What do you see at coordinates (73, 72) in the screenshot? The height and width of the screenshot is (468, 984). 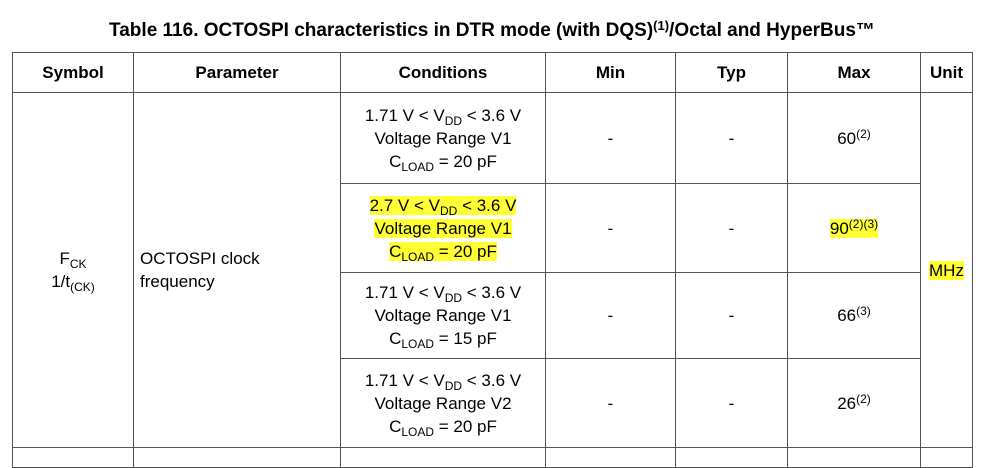 I see `column-header: Symbol` at bounding box center [73, 72].